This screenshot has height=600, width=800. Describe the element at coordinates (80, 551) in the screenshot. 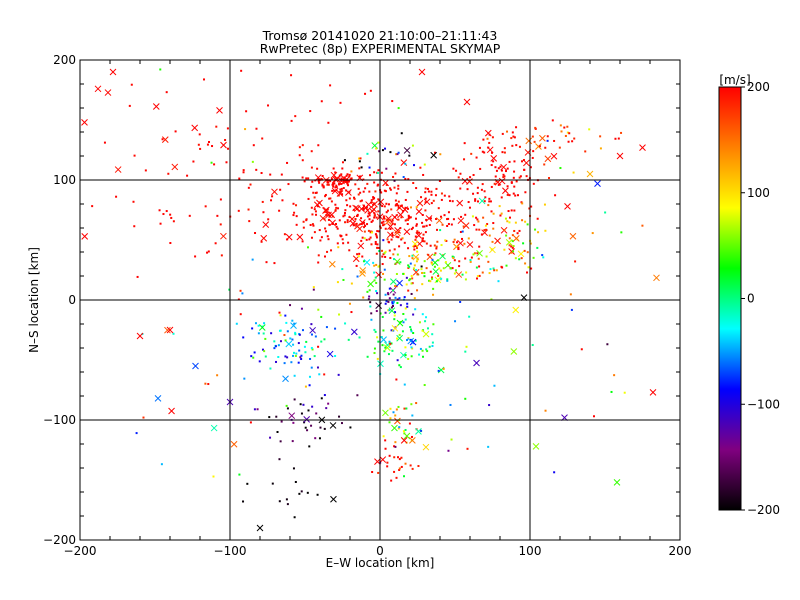

I see `x-tick-label: −200` at that location.